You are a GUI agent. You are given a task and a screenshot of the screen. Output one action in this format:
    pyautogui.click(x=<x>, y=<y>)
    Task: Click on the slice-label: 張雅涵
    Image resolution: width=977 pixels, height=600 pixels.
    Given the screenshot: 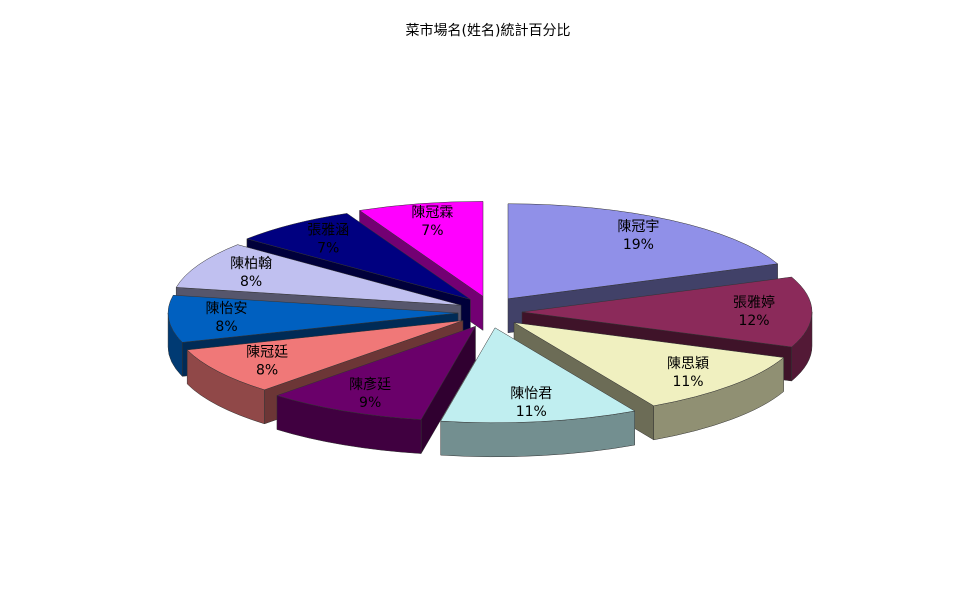 What is the action you would take?
    pyautogui.click(x=328, y=230)
    